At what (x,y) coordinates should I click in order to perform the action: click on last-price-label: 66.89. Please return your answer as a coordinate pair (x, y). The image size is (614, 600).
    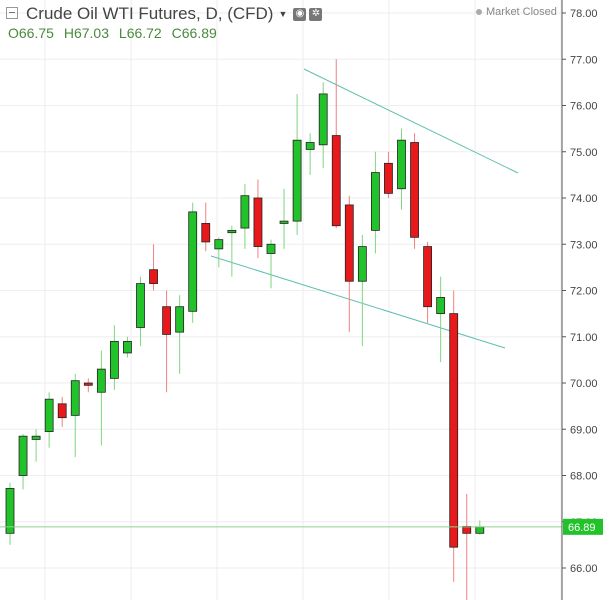
    Looking at the image, I should click on (582, 528).